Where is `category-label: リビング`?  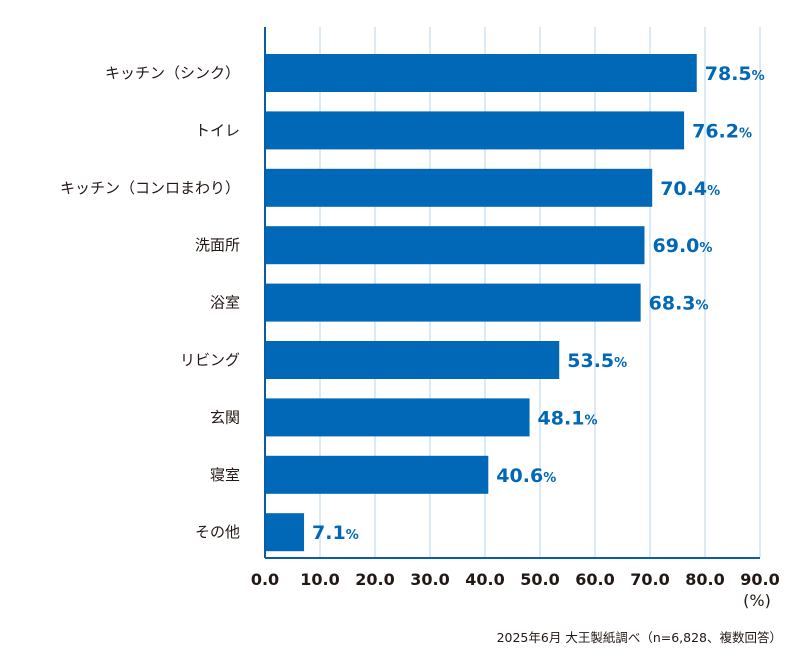
category-label: リビング is located at coordinates (210, 360).